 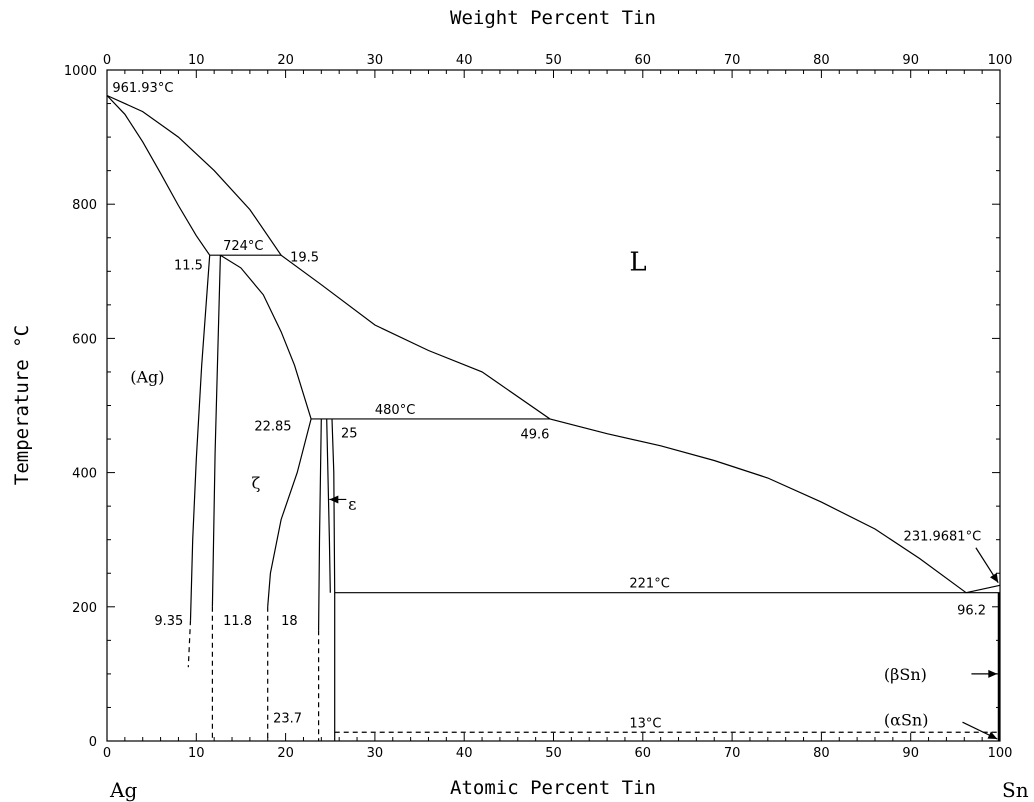 I want to click on isotherm-label: 221°C, so click(x=649, y=584).